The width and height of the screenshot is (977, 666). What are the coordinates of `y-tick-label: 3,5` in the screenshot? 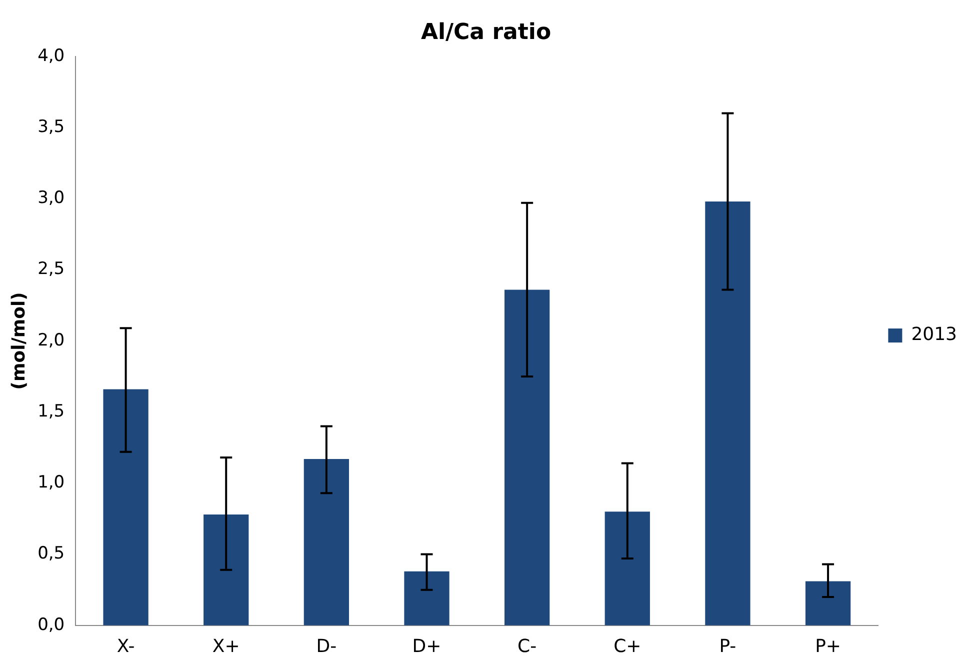 It's located at (51, 126).